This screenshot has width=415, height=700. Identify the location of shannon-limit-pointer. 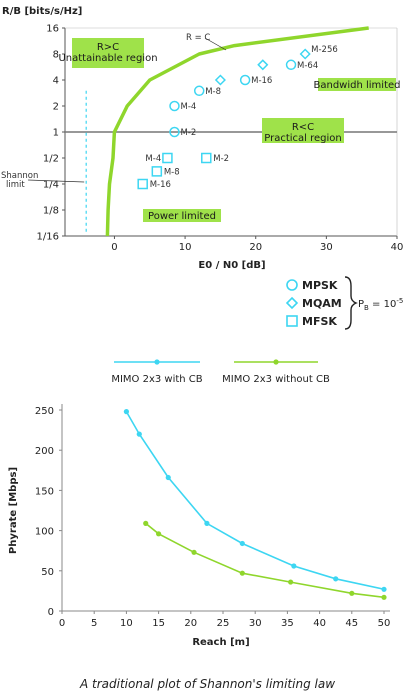
(56, 181).